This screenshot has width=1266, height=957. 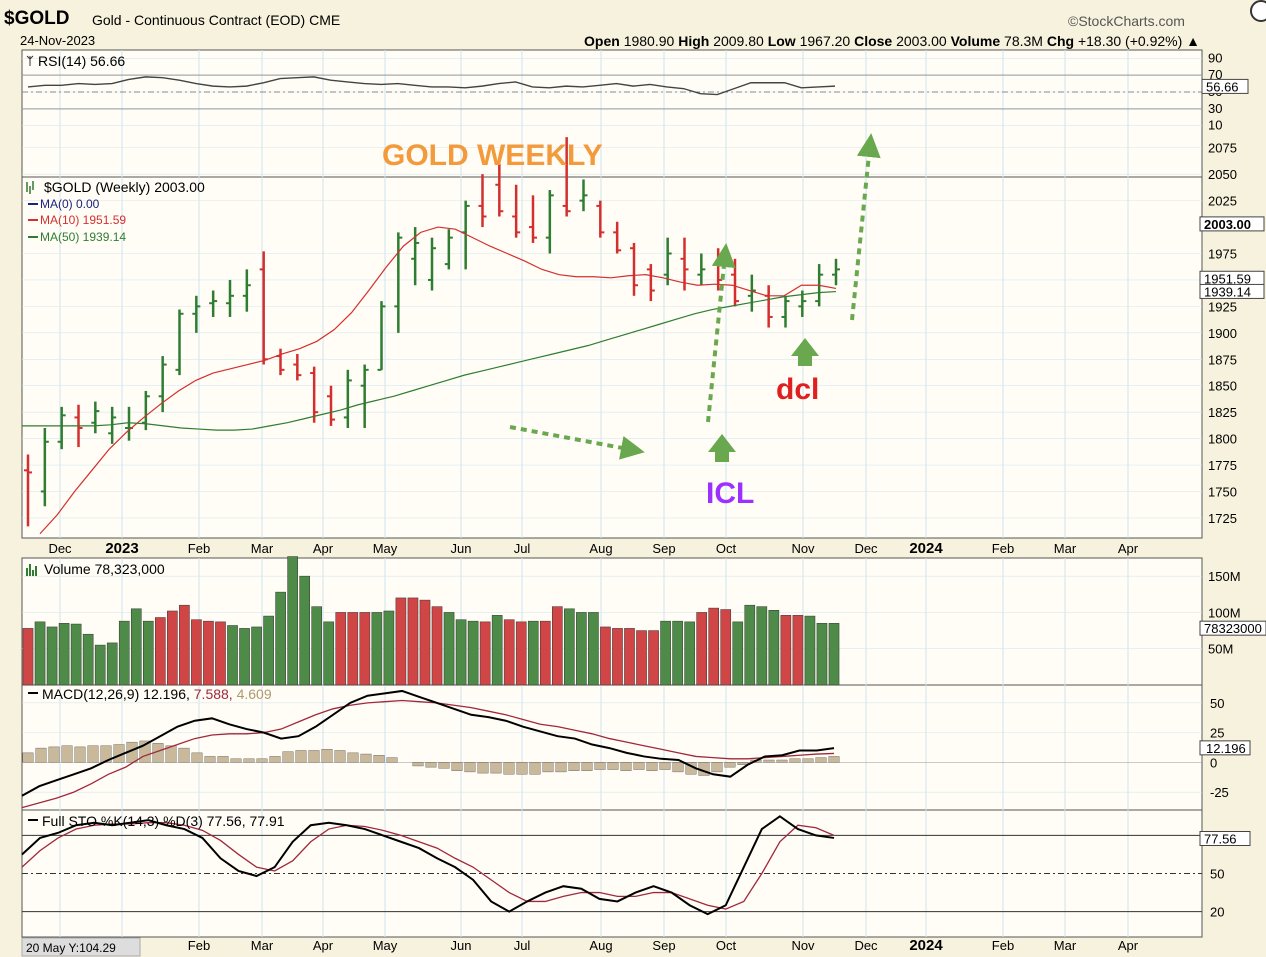 I want to click on volume-current-box, so click(x=1232, y=628).